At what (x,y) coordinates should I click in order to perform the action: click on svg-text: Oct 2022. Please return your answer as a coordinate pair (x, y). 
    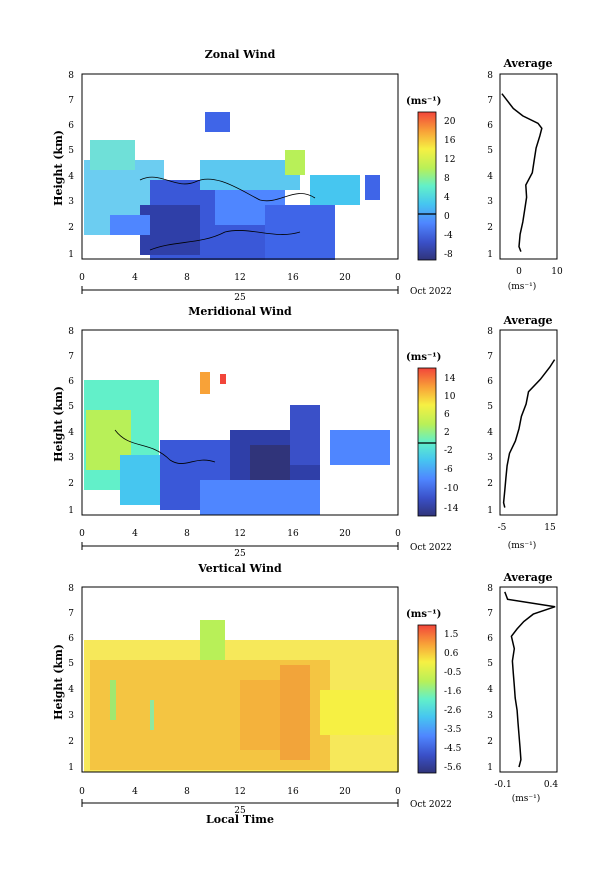
    Looking at the image, I should click on (431, 805).